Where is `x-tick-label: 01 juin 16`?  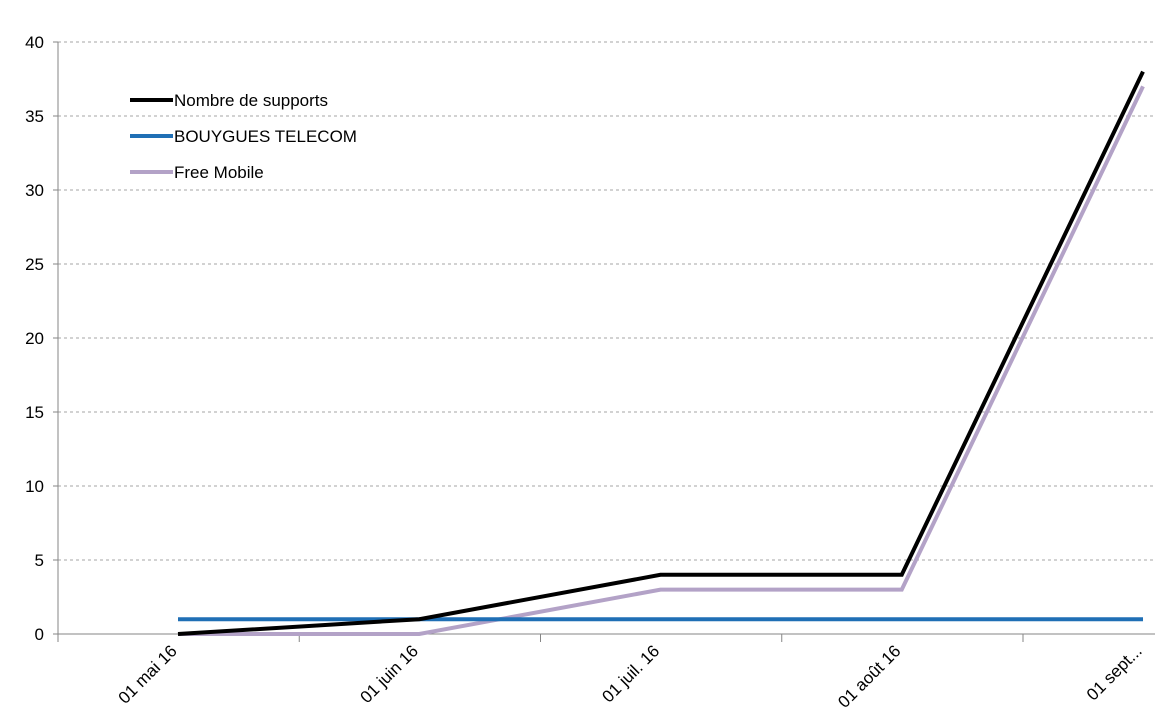
x-tick-label: 01 juin 16 is located at coordinates (390, 674).